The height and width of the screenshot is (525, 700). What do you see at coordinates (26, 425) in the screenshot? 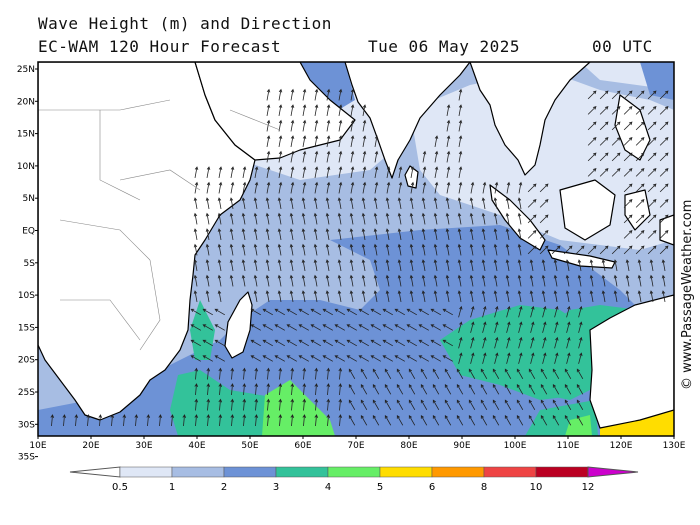
I see `latitude-label: 30S` at bounding box center [26, 425].